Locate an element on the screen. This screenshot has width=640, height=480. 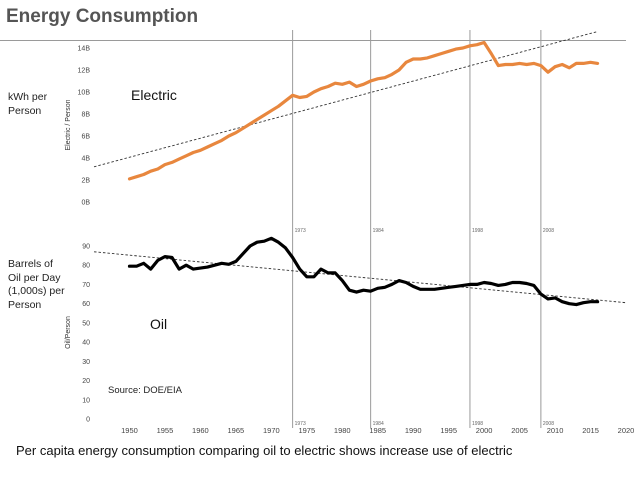
x-tick-label-1990: 1990 is located at coordinates (413, 430).